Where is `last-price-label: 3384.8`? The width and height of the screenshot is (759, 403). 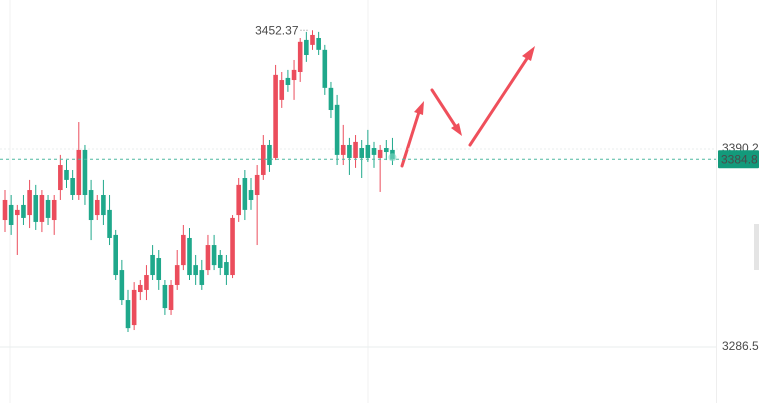 last-price-label: 3384.8 is located at coordinates (739, 159).